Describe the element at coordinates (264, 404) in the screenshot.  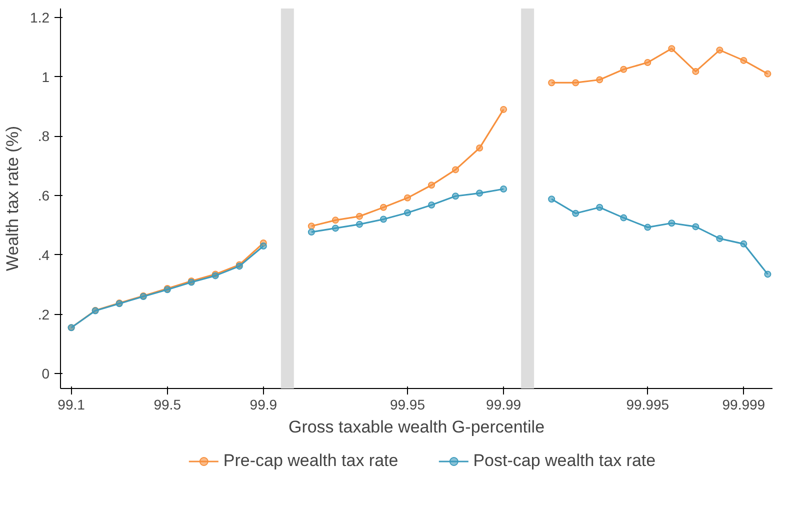
I see `x-tick-label: 99.9` at that location.